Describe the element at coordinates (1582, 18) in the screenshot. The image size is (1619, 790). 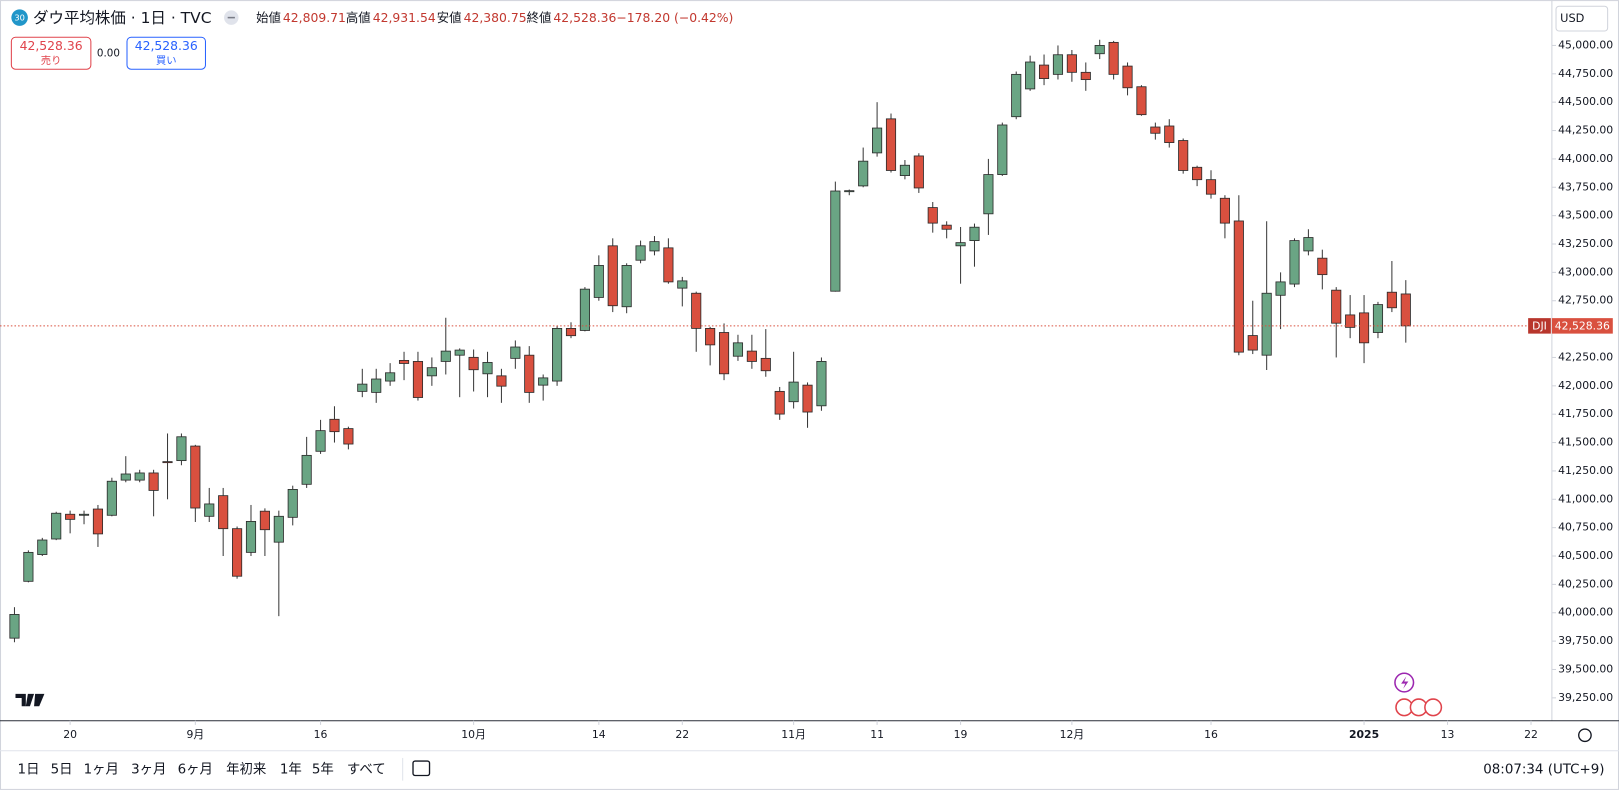
I see `currency-button` at that location.